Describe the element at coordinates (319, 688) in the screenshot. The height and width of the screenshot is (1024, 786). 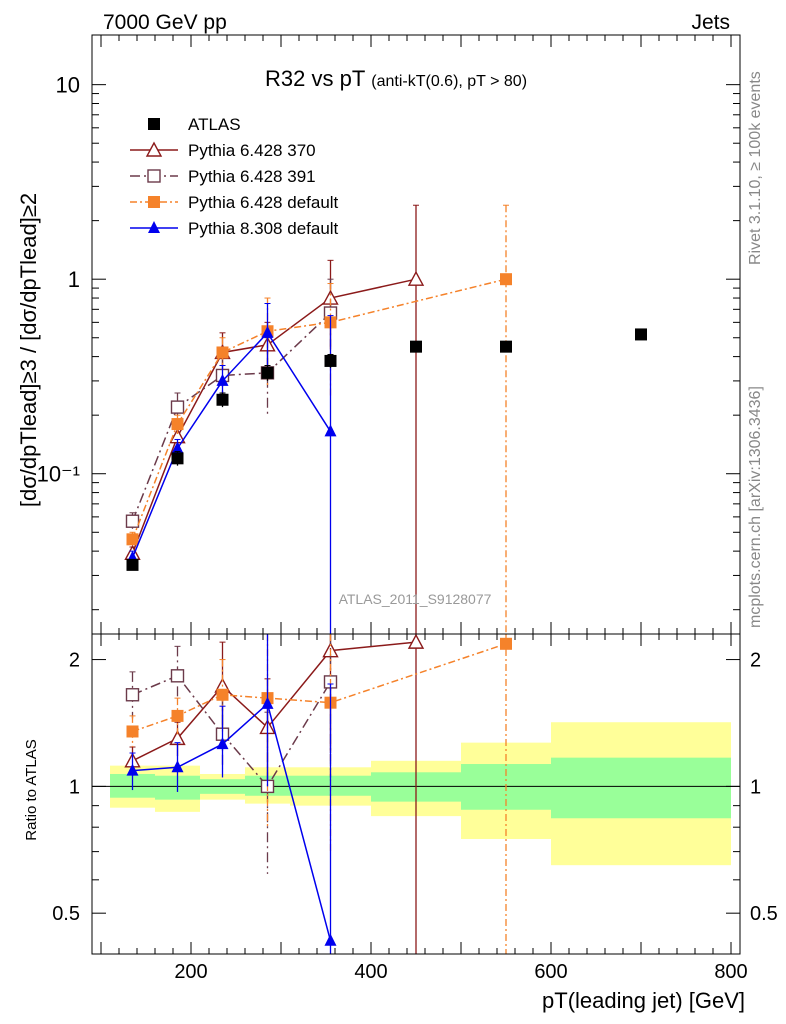
I see `series-3-ratio-line` at that location.